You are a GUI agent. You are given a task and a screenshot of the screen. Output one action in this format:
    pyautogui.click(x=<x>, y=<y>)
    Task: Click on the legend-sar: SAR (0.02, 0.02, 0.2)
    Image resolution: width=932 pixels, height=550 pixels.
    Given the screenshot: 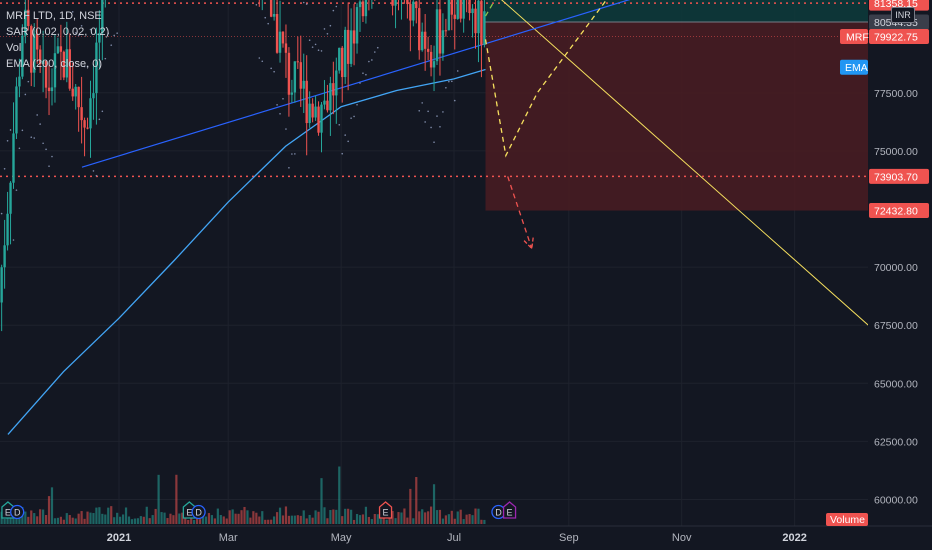 What is the action you would take?
    pyautogui.click(x=58, y=32)
    